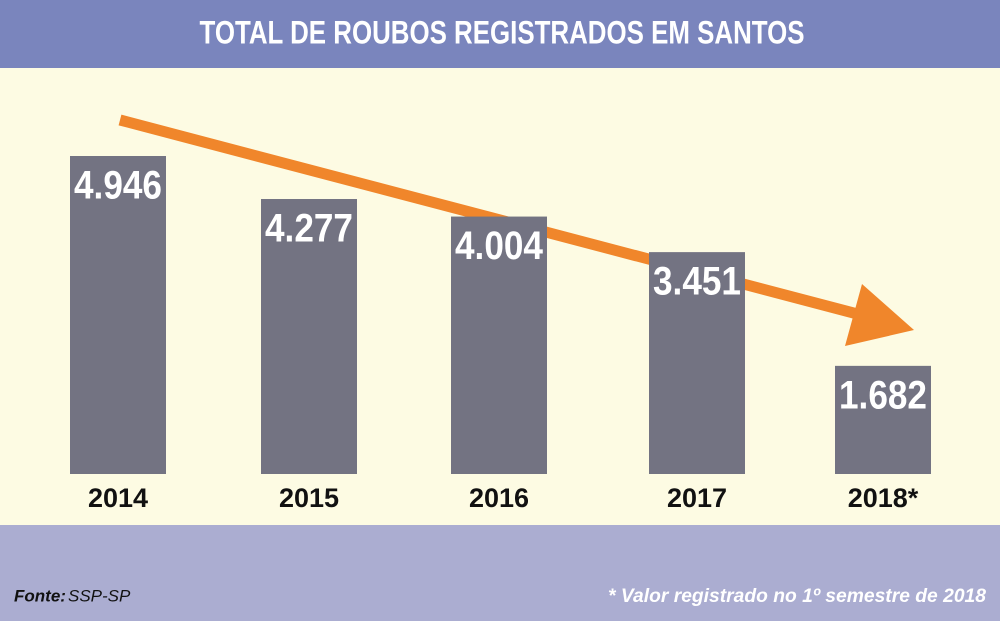 The image size is (1000, 621). I want to click on x-tick-label: 2015, so click(309, 498).